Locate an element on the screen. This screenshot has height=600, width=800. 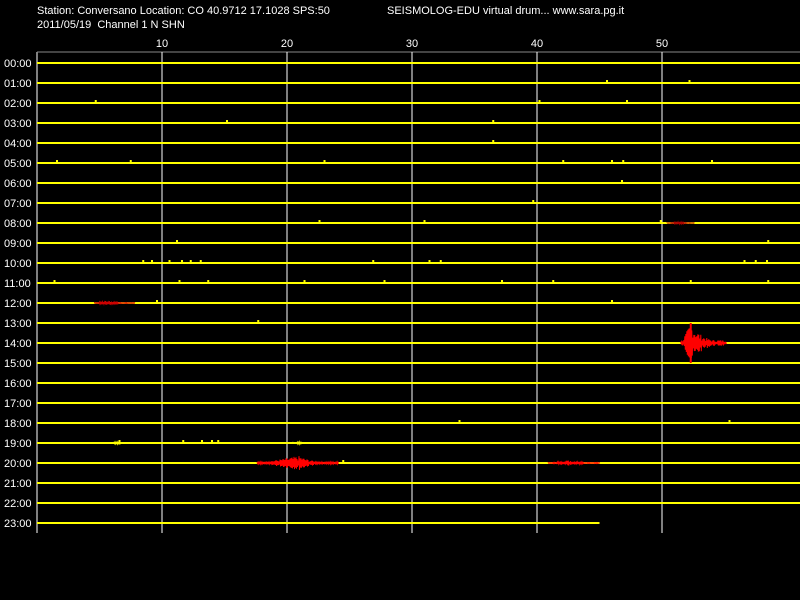
hour-label: 10:00 is located at coordinates (18, 264).